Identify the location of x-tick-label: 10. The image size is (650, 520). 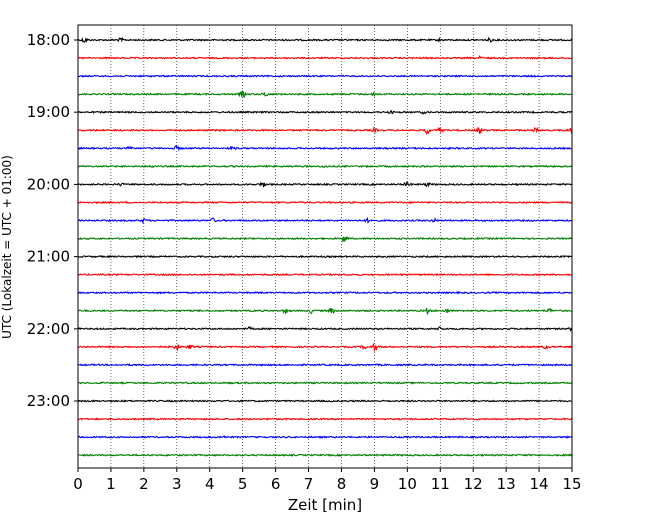
(407, 484).